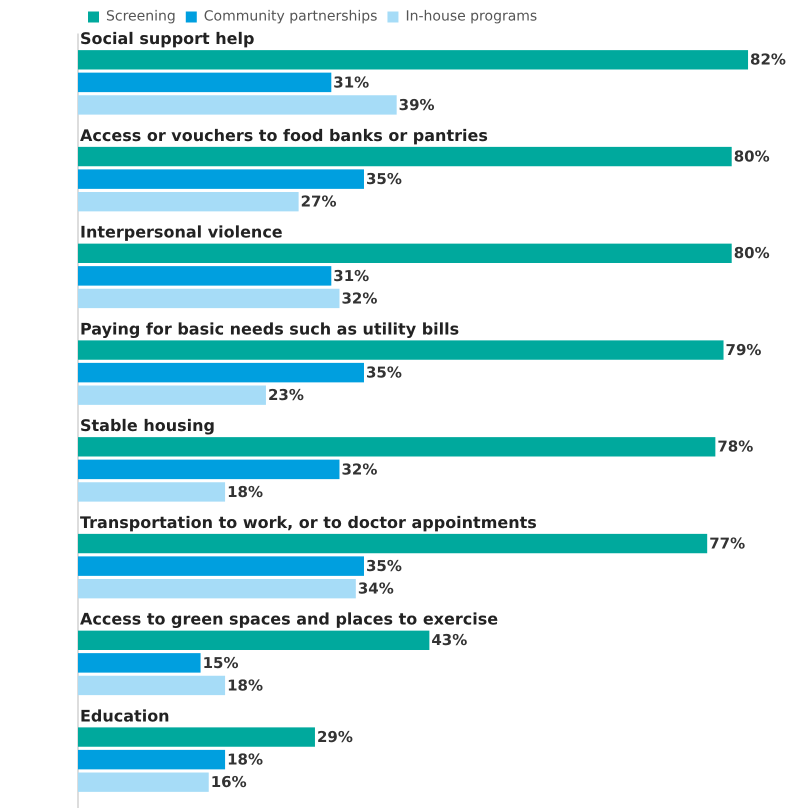 The width and height of the screenshot is (805, 808). What do you see at coordinates (449, 640) in the screenshot?
I see `data-label: 43%` at bounding box center [449, 640].